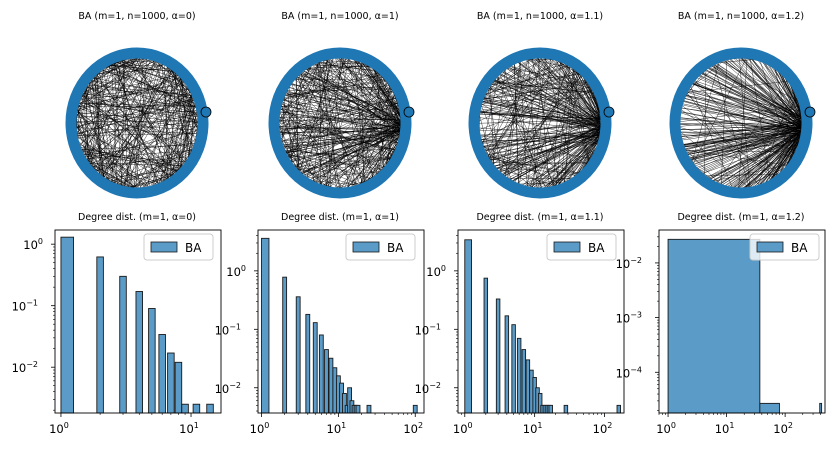 The image size is (837, 451). Describe the element at coordinates (339, 16) in the screenshot. I see `network-title-2: BA (m=1, n=1000, α=1)` at that location.